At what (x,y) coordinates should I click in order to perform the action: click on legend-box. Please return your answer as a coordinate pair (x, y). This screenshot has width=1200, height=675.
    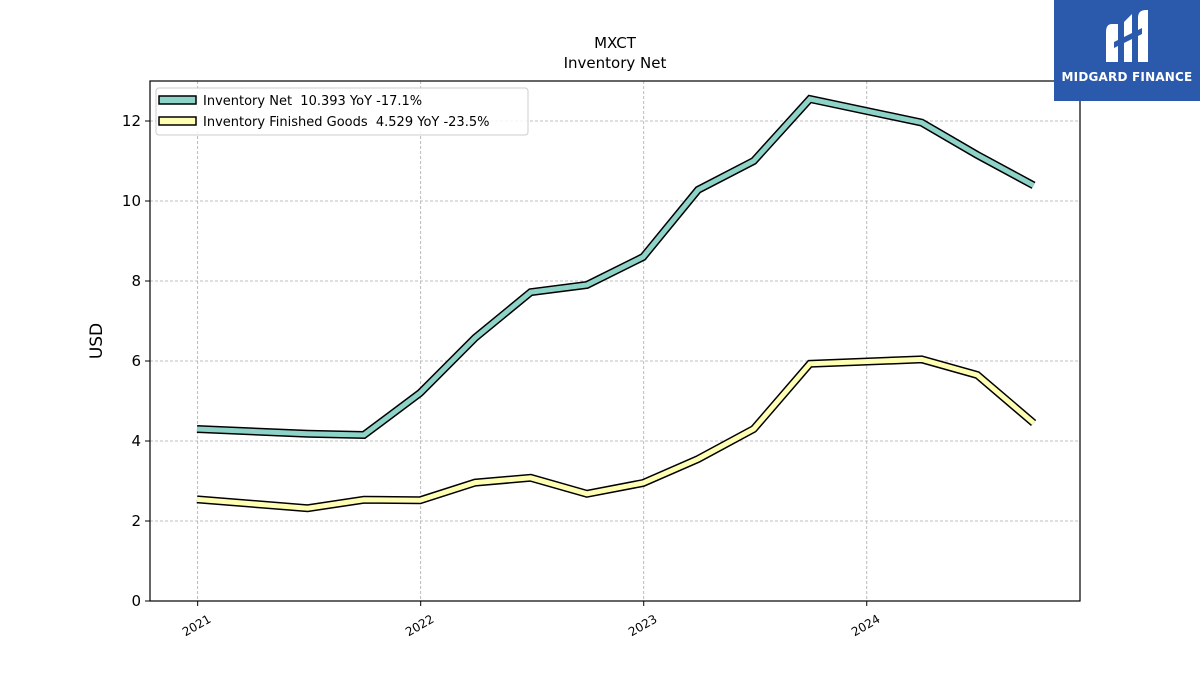
    Looking at the image, I should click on (342, 111).